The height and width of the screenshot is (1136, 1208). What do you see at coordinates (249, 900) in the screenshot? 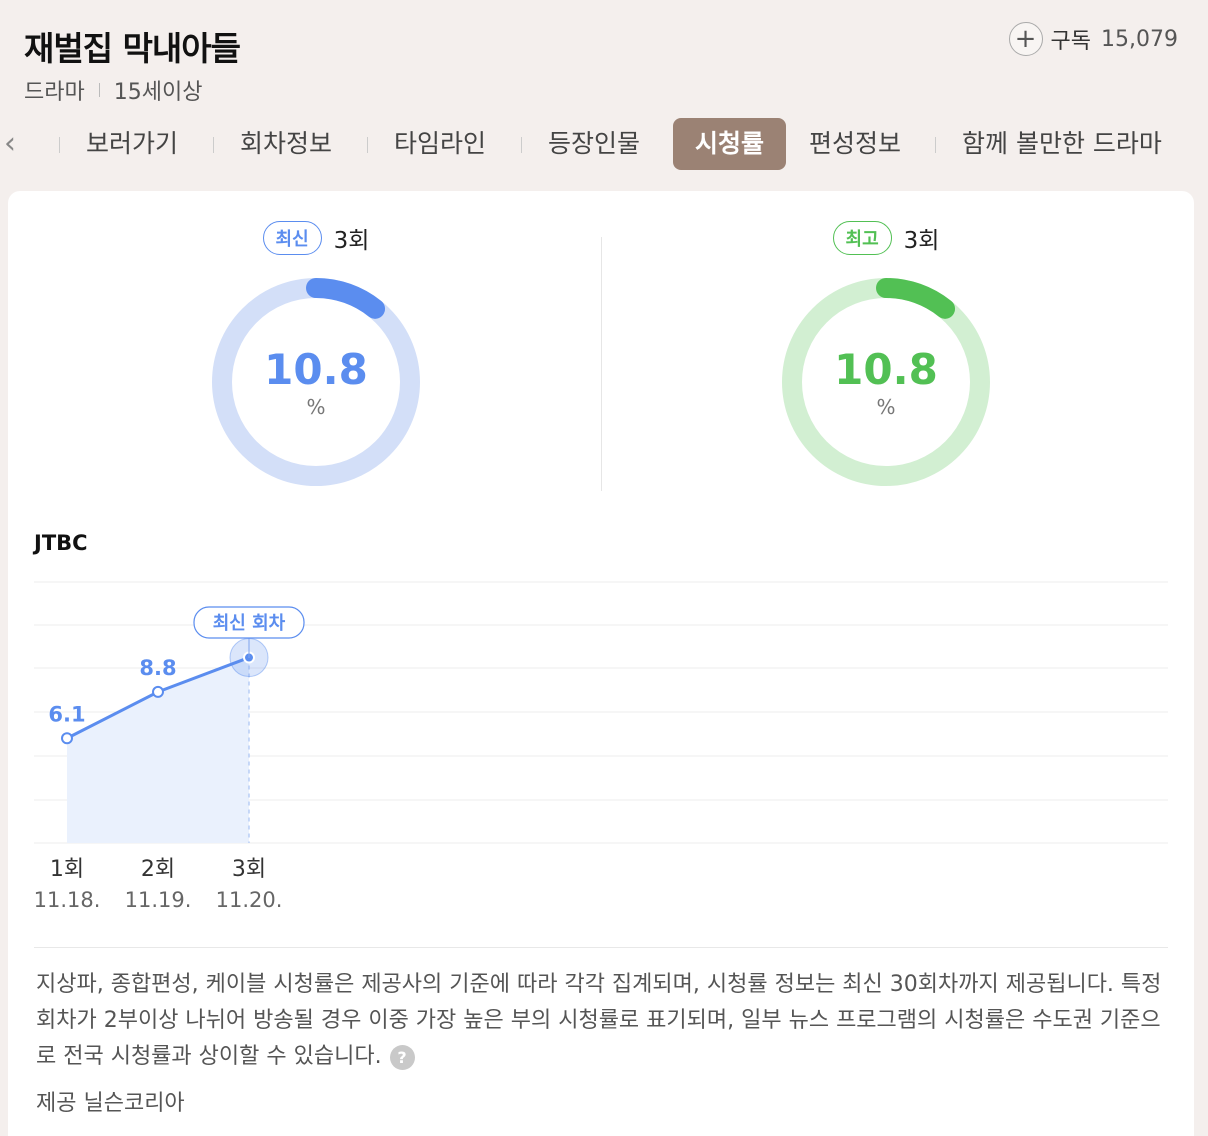
I see `x-date-label: 11.20.` at bounding box center [249, 900].